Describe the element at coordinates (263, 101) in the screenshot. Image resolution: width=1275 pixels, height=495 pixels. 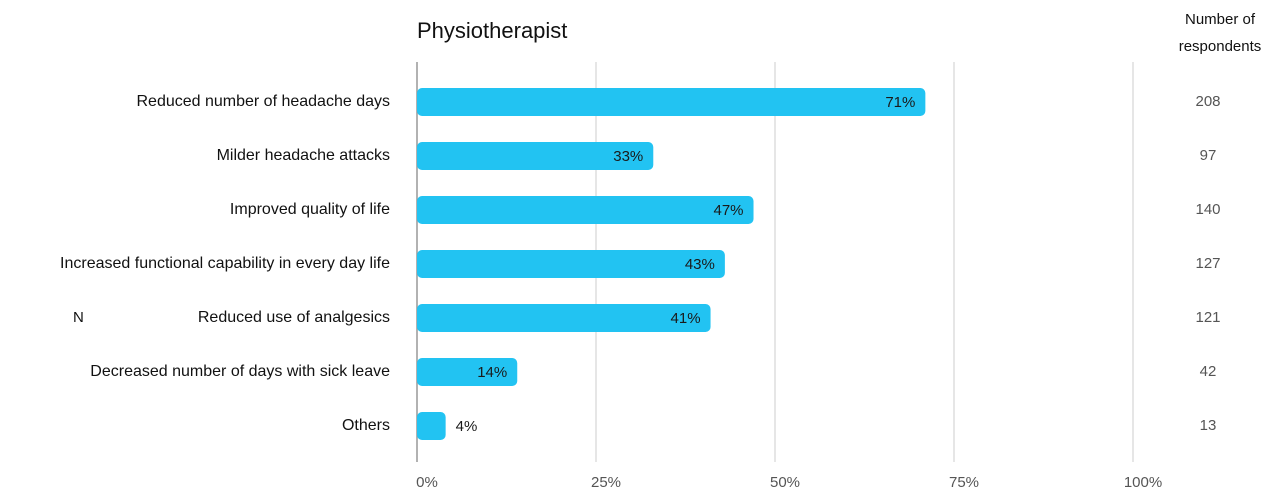
I see `y-tick-label: Reduced number of headache days` at that location.